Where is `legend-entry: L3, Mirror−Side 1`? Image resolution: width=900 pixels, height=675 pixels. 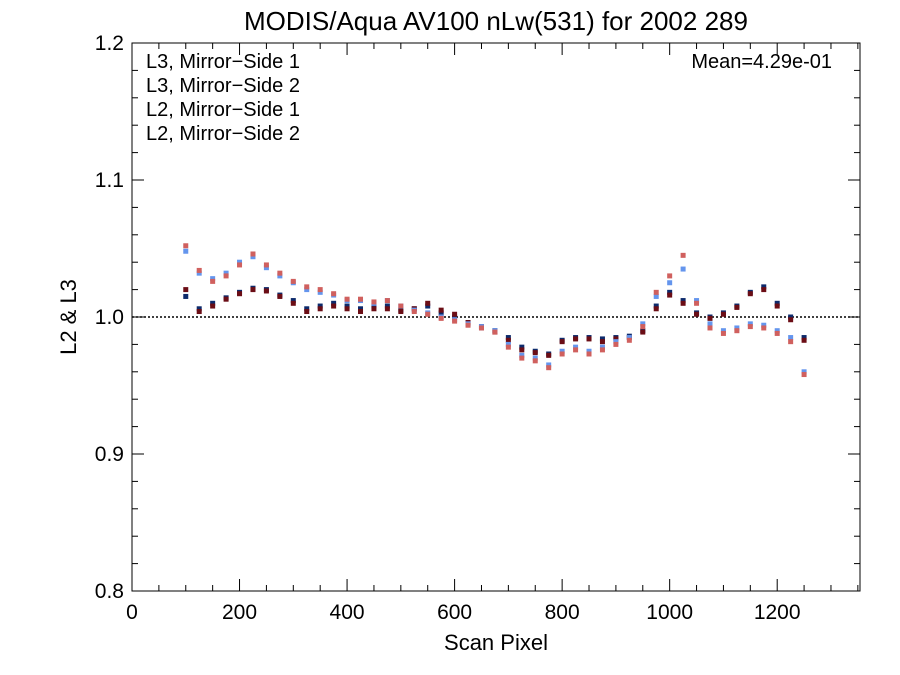 legend-entry: L3, Mirror−Side 1 is located at coordinates (223, 62).